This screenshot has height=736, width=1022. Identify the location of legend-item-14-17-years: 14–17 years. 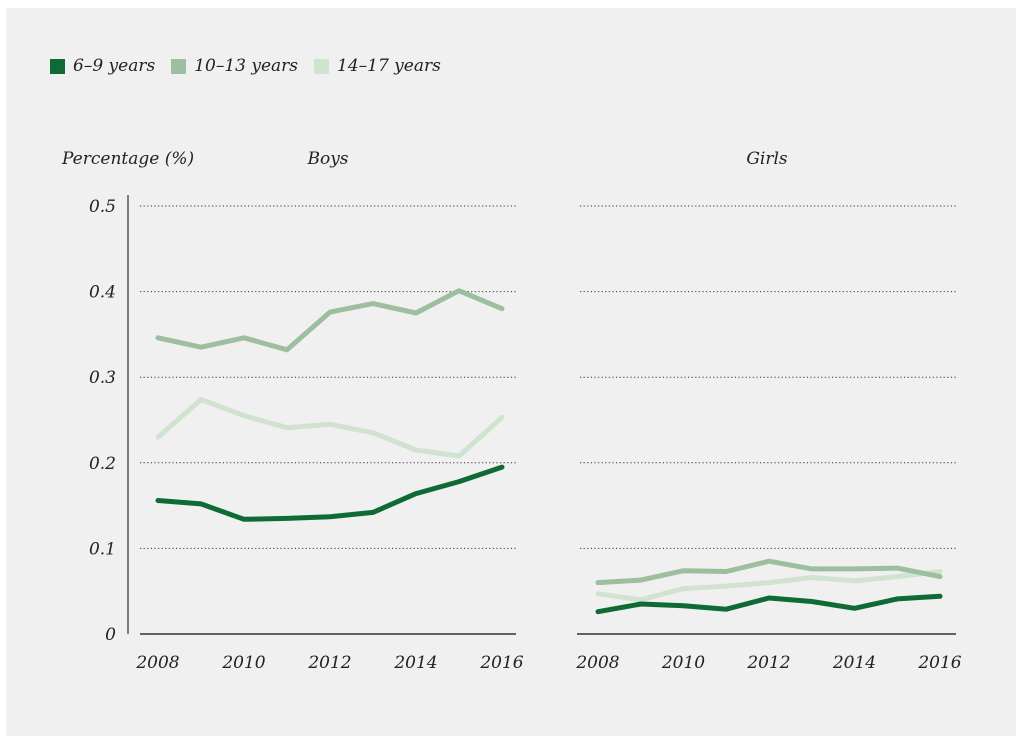
(377, 66).